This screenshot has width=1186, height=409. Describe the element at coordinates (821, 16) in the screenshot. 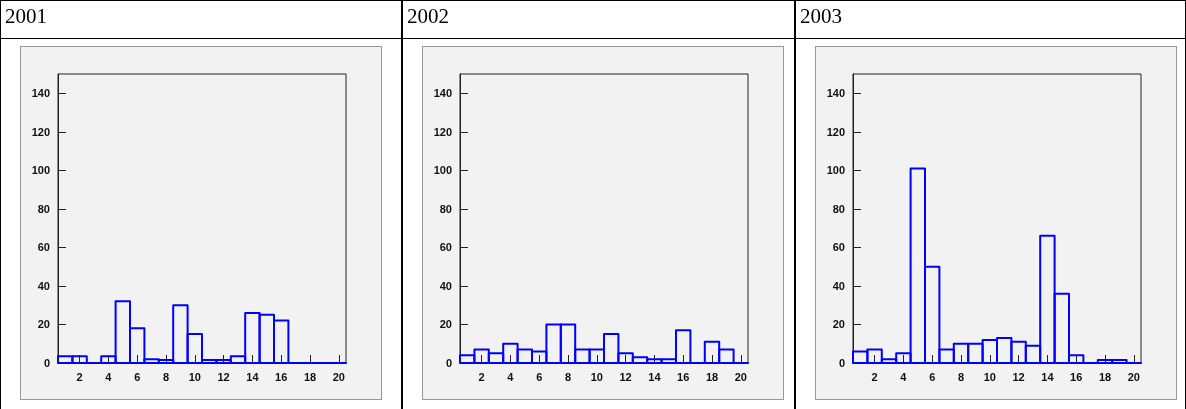

I see `chart-title: 2003` at that location.